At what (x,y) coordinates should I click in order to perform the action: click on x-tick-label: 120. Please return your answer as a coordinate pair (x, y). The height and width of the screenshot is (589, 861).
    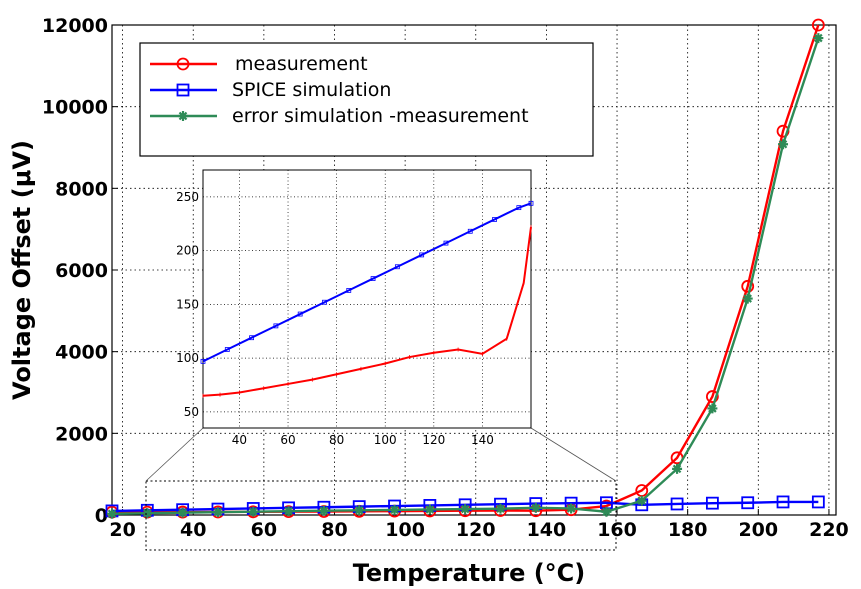
    Looking at the image, I should click on (476, 530).